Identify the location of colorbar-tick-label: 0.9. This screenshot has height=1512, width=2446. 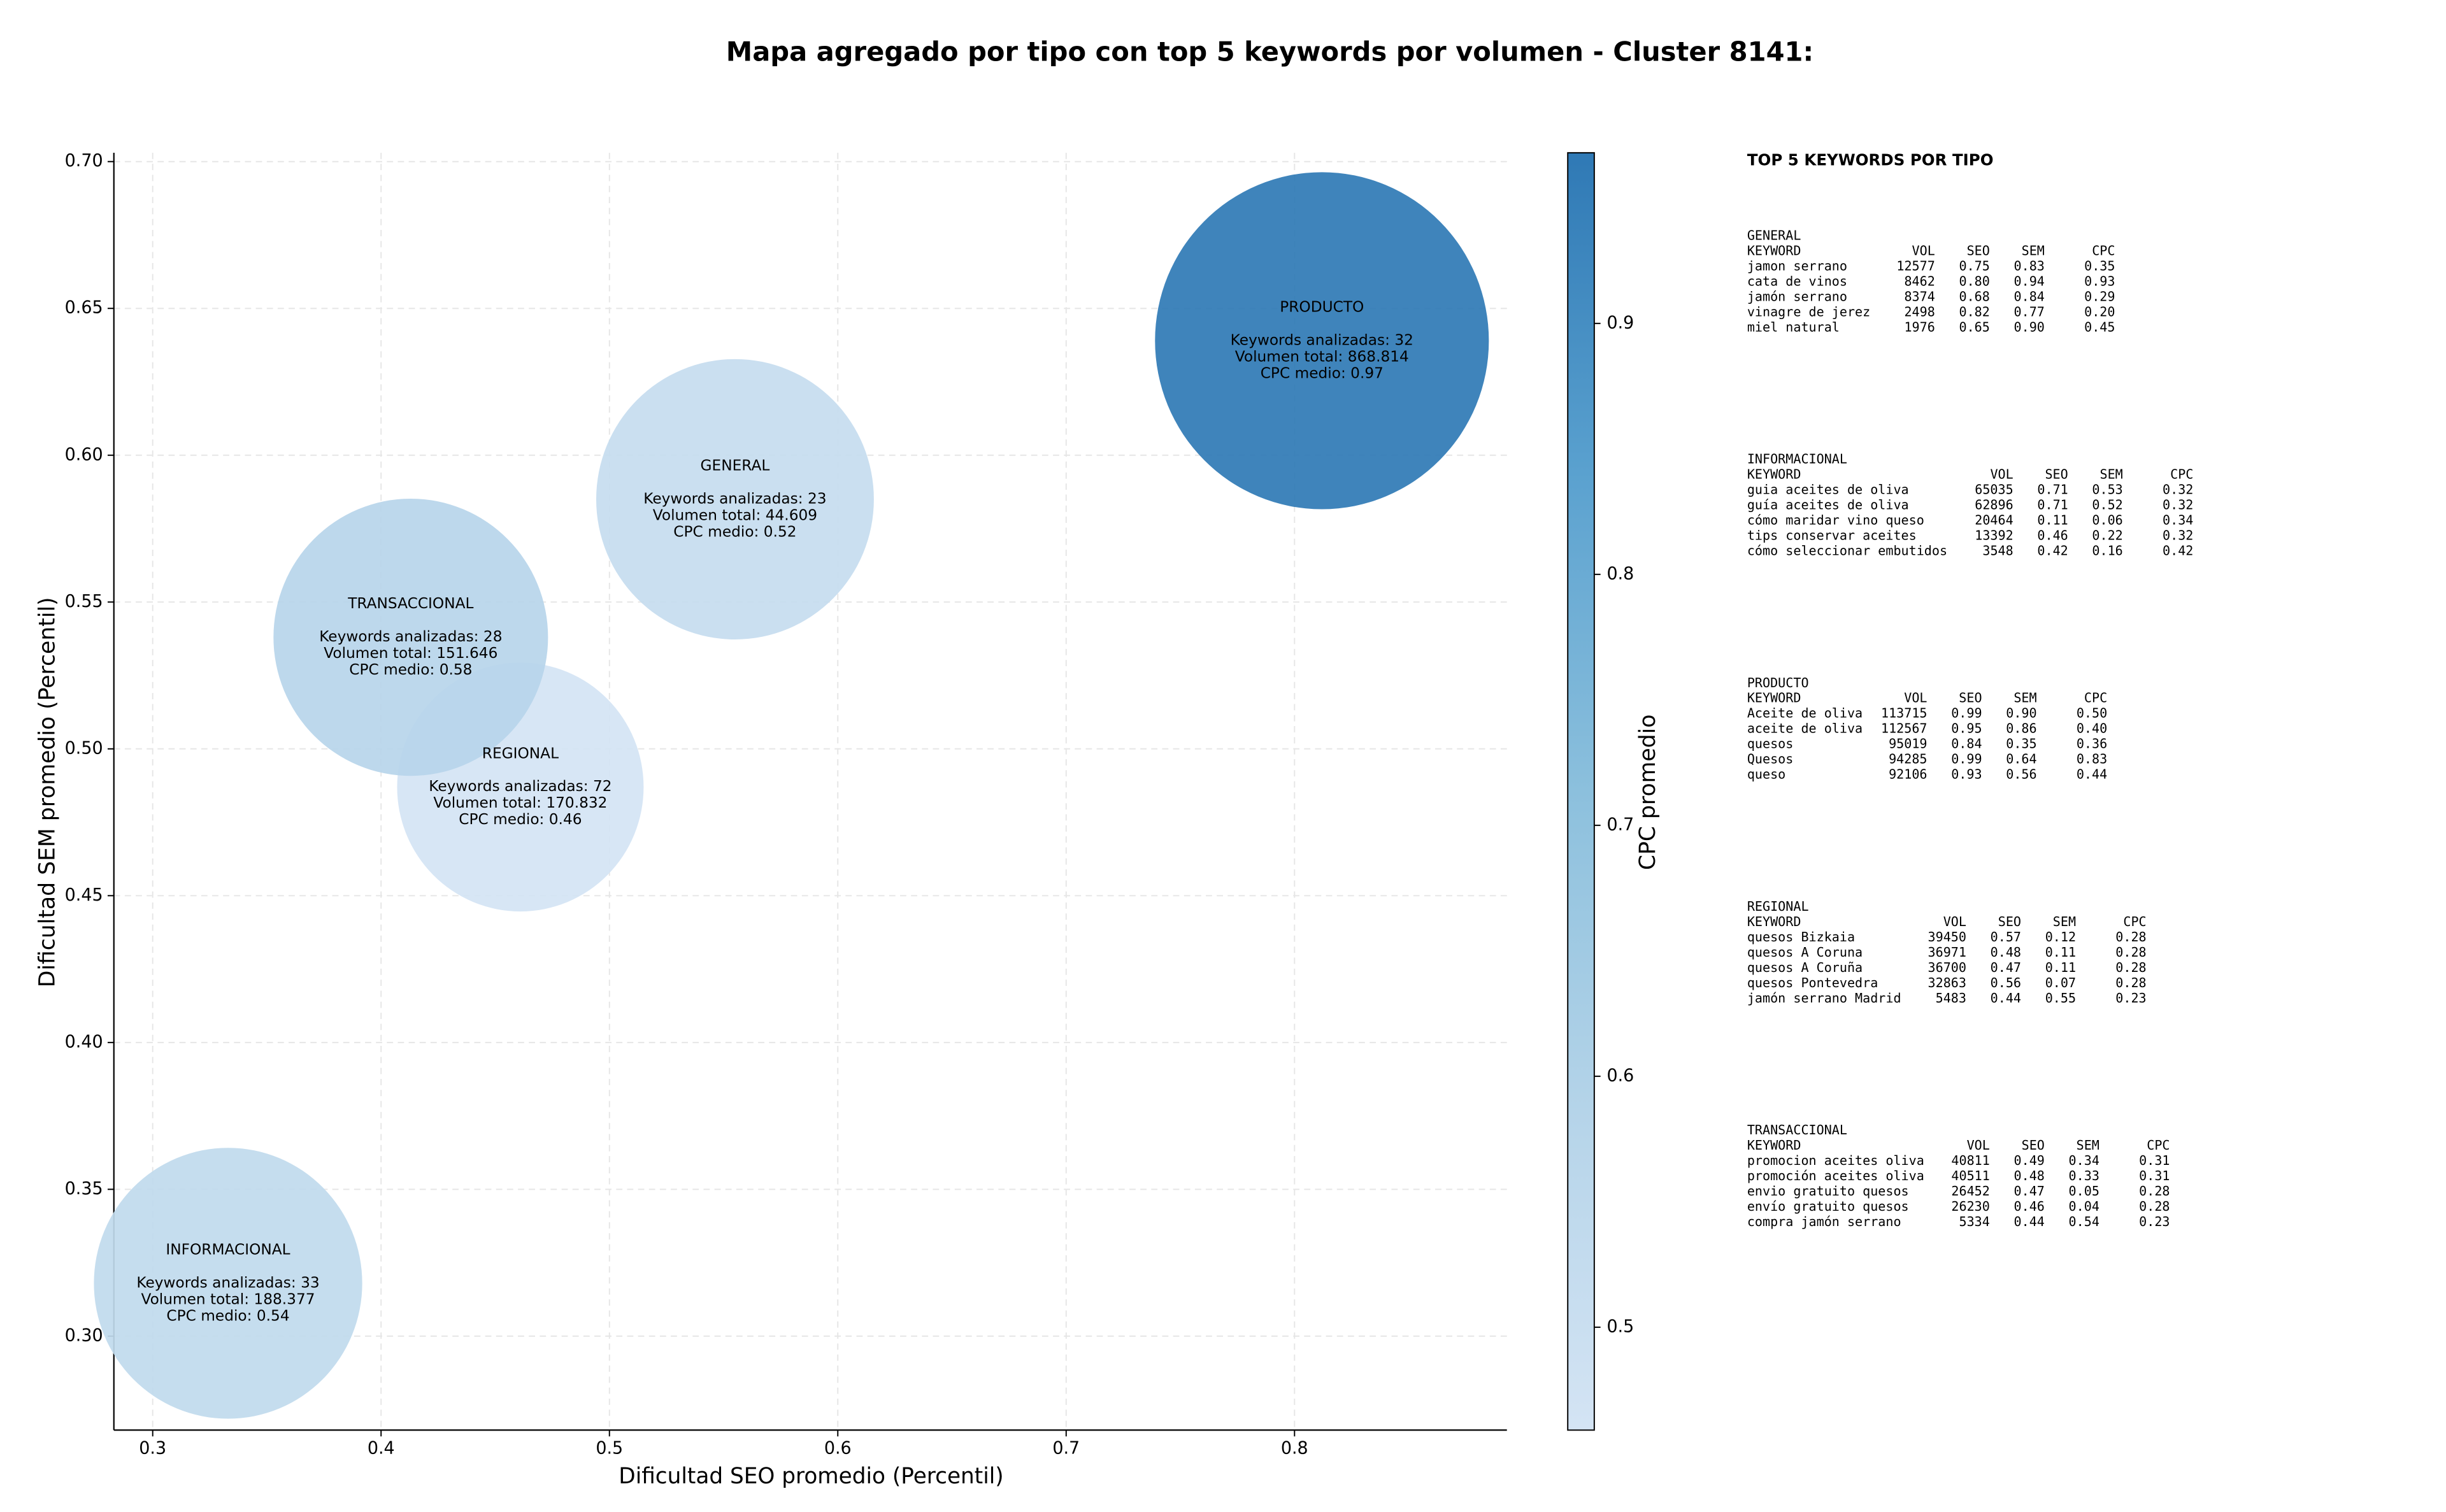
(1620, 322).